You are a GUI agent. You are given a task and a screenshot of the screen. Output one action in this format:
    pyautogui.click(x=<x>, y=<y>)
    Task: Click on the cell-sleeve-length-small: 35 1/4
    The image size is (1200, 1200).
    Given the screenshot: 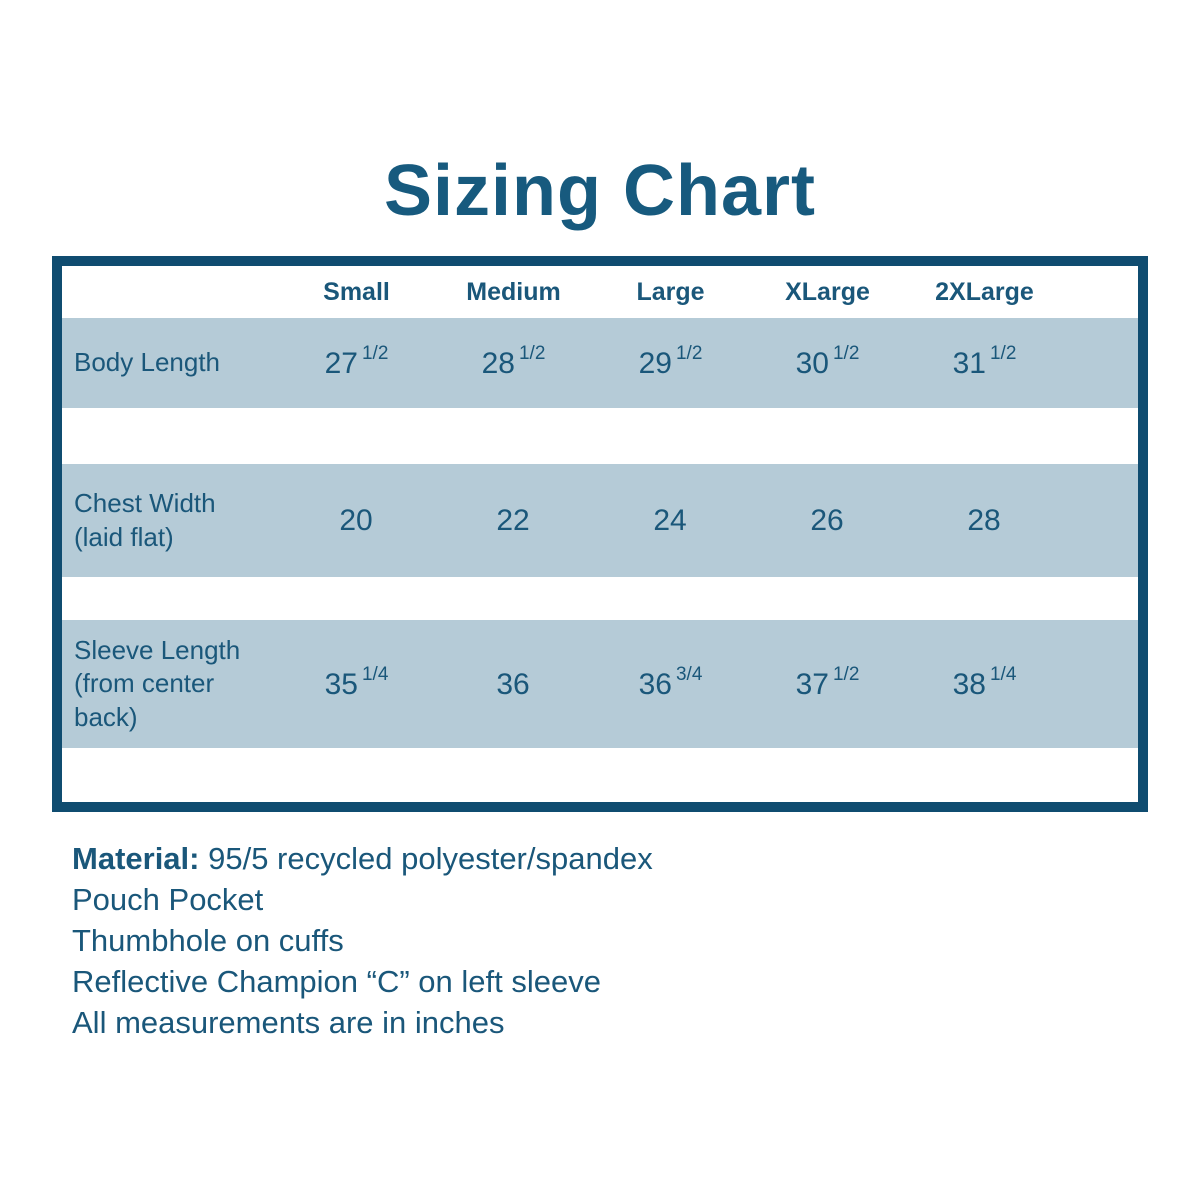 What is the action you would take?
    pyautogui.click(x=356, y=682)
    